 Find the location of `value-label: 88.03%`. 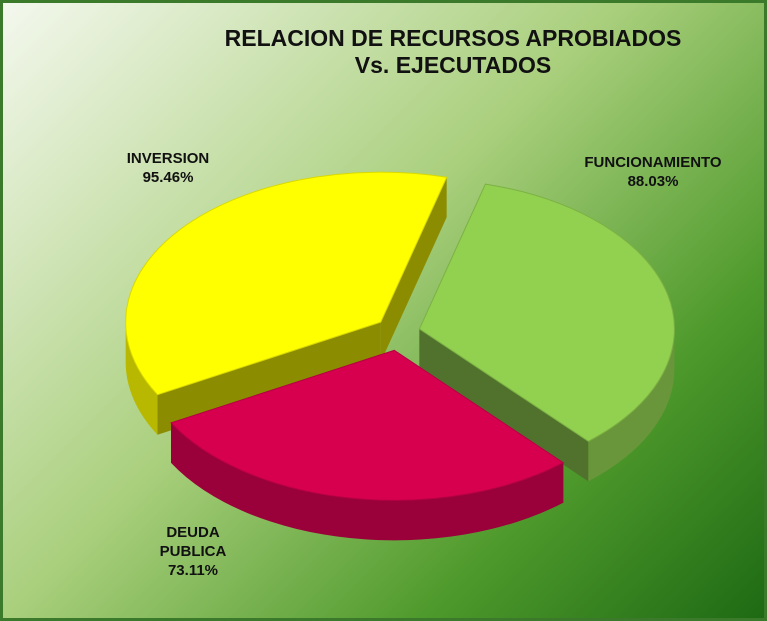

value-label: 88.03% is located at coordinates (653, 181).